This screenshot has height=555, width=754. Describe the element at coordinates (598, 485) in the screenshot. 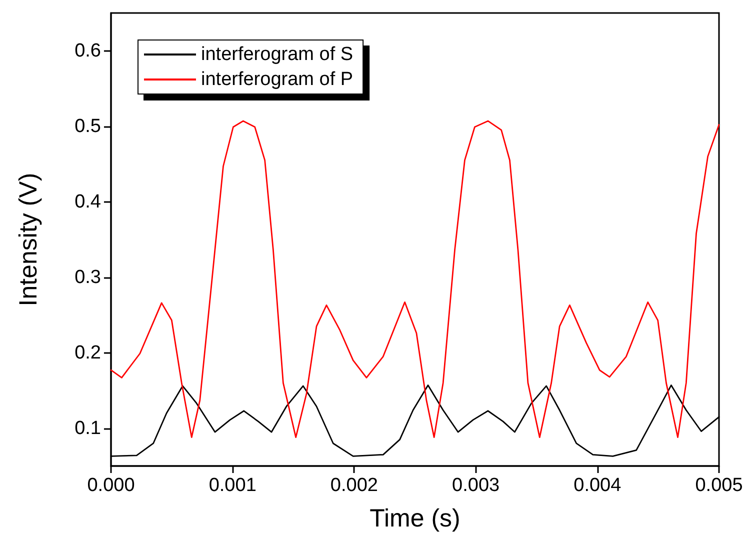

I see `x-tick-label: 0.004` at that location.